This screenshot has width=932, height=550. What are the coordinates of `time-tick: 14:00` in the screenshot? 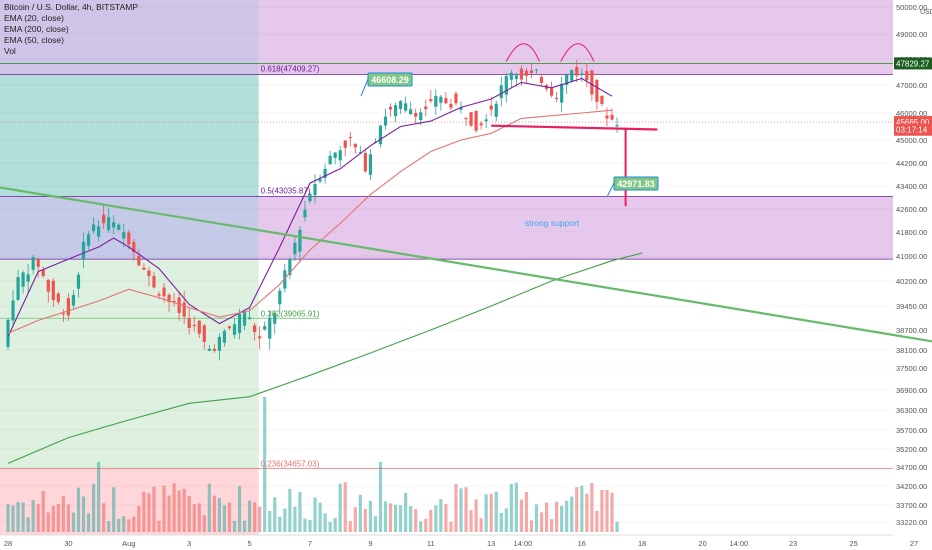 It's located at (738, 543).